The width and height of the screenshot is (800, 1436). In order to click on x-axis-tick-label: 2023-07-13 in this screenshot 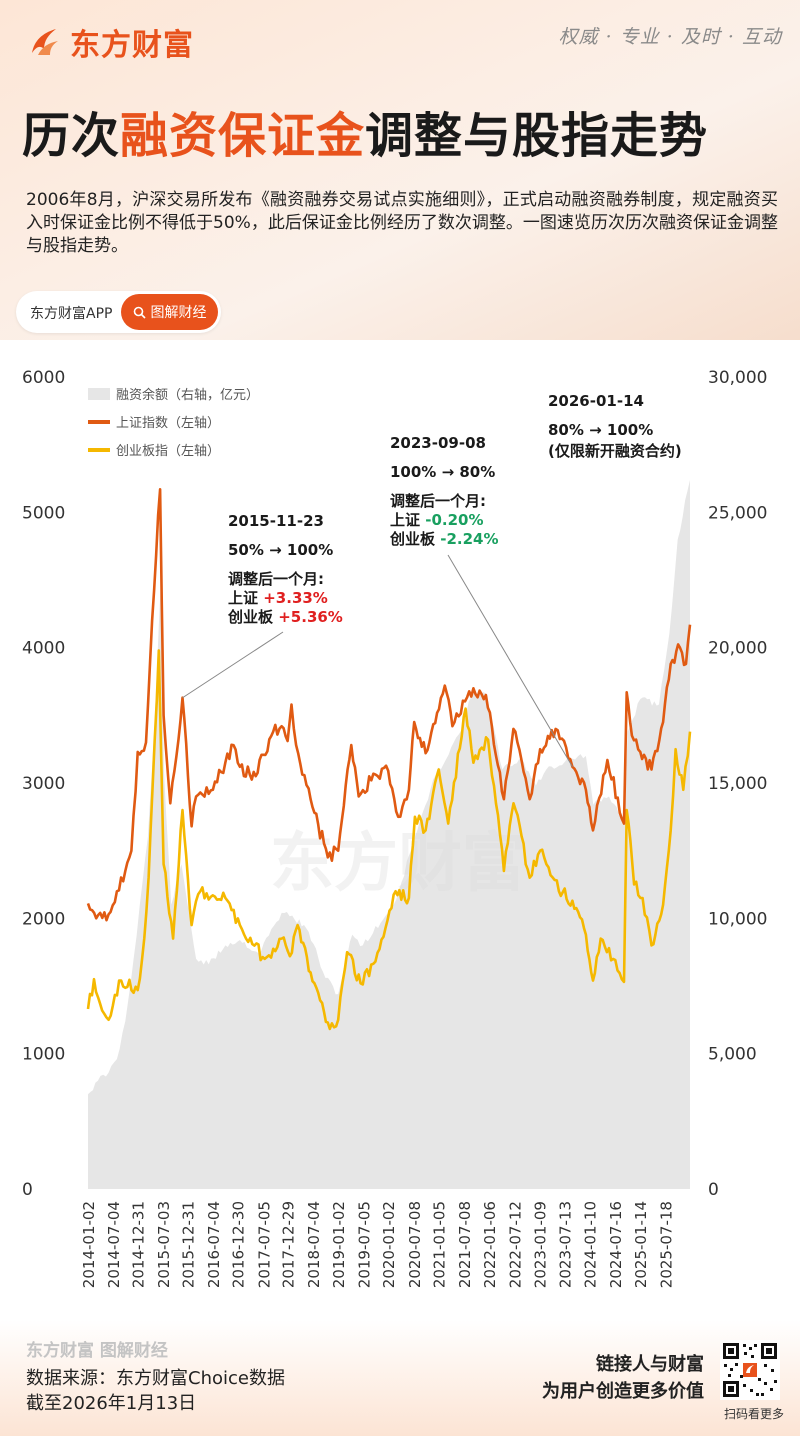, I will do `click(566, 1244)`.